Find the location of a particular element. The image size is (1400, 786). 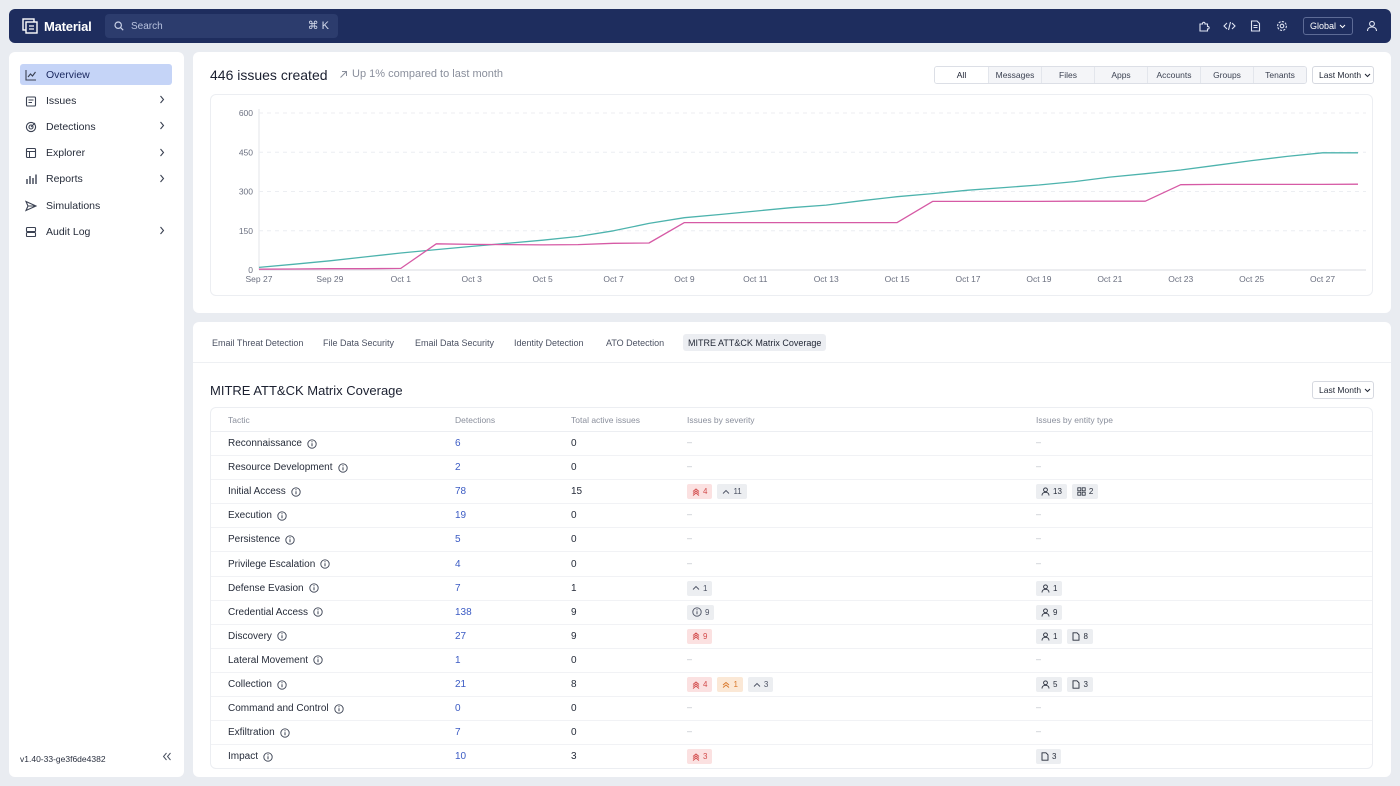

severity-count: 1 is located at coordinates (735, 684).